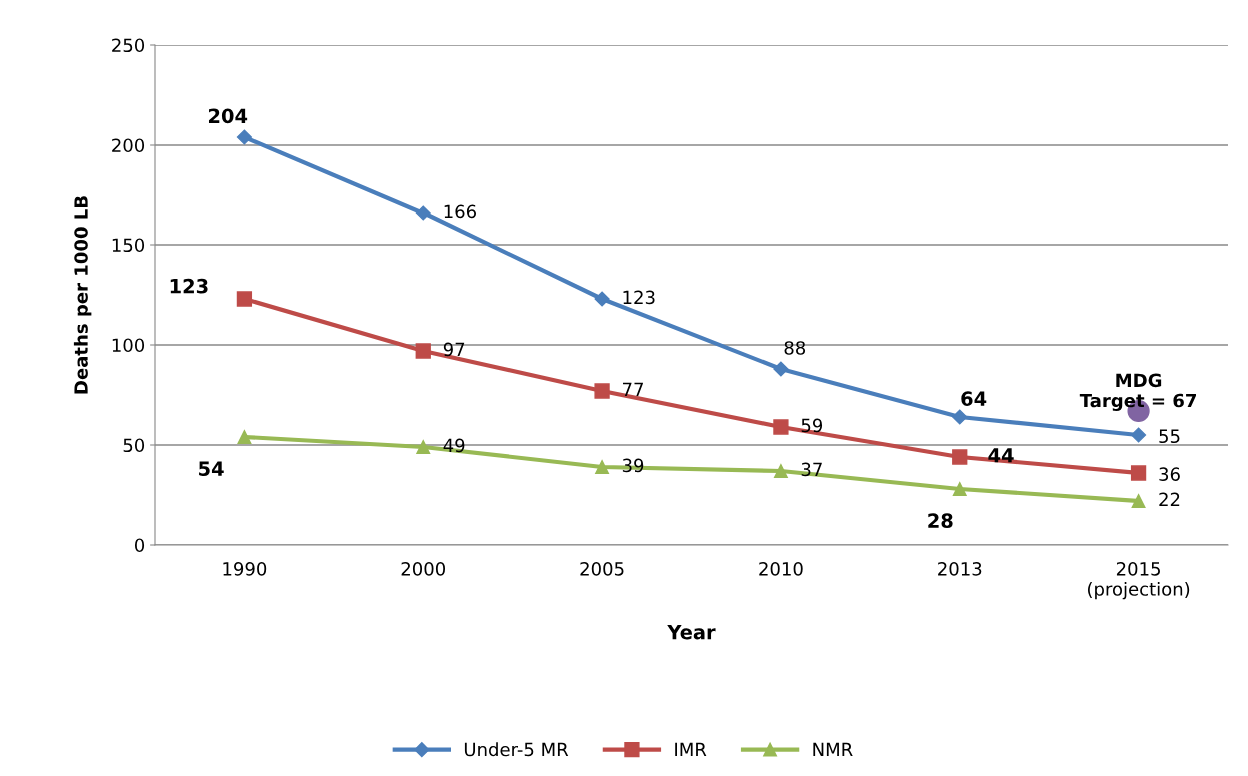 This screenshot has height=776, width=1248. I want to click on annotation: MDG Target = 67, so click(1137, 392).